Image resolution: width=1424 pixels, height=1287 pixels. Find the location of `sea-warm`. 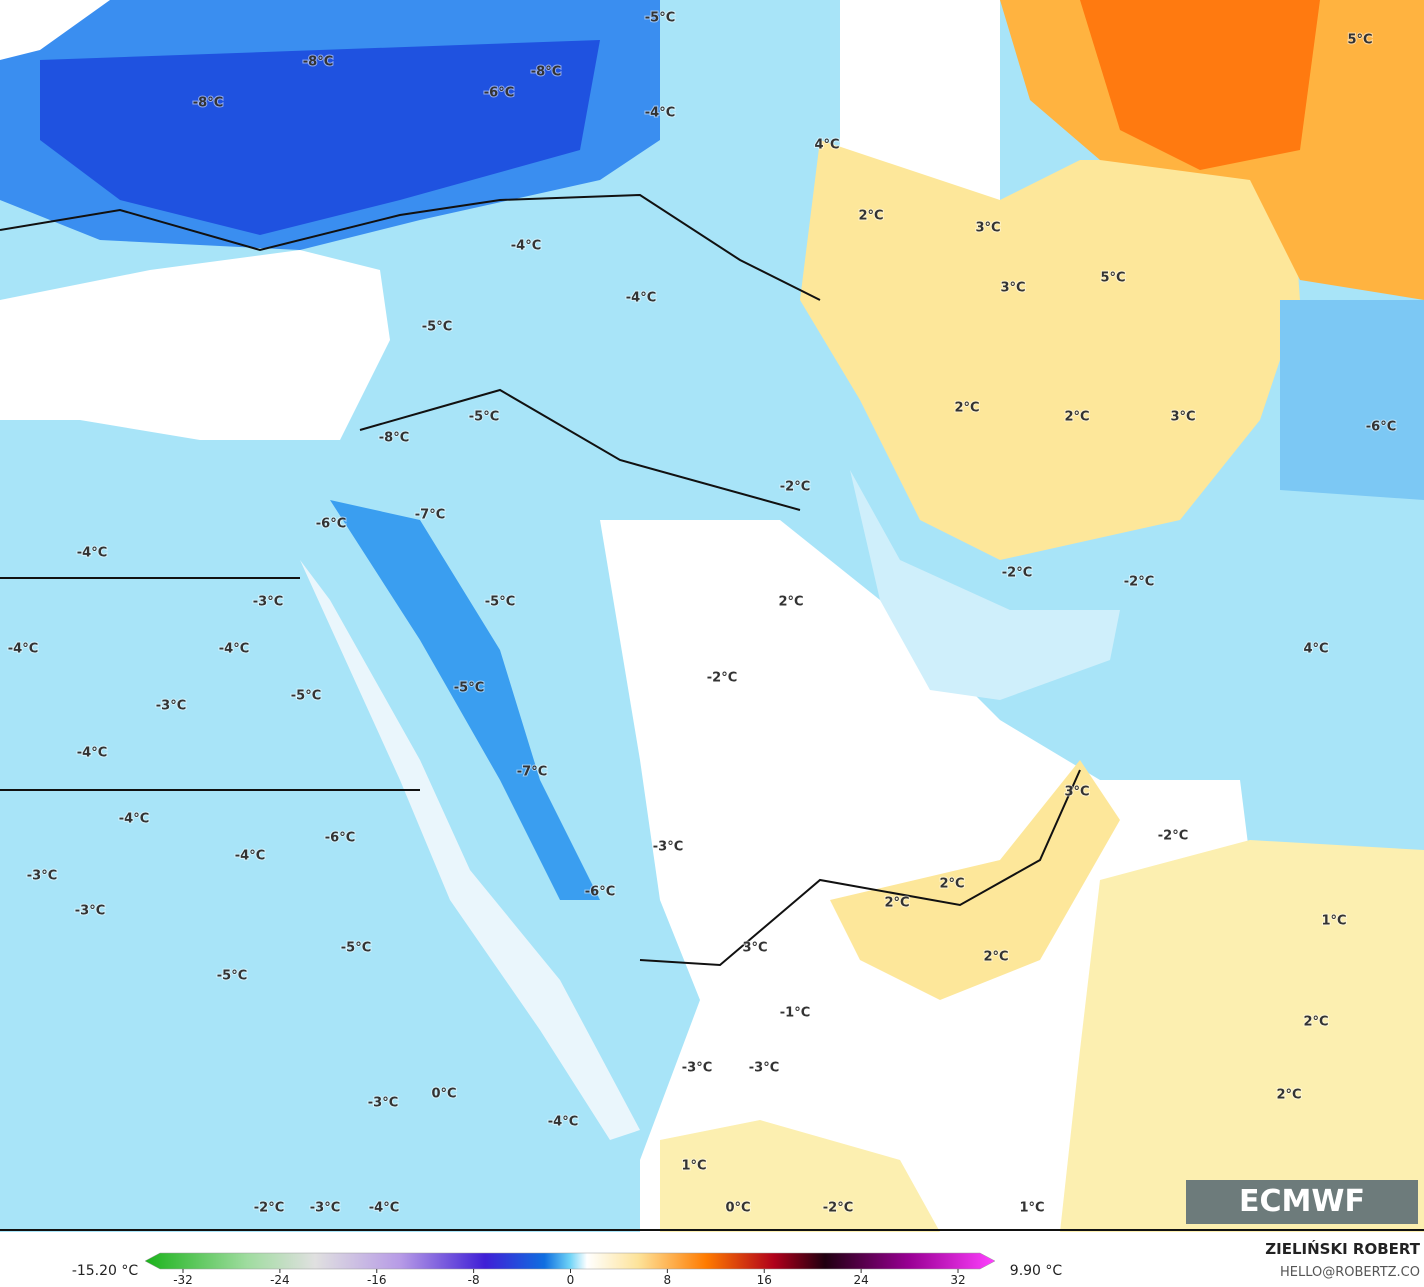

sea-warm is located at coordinates (1242, 1036).